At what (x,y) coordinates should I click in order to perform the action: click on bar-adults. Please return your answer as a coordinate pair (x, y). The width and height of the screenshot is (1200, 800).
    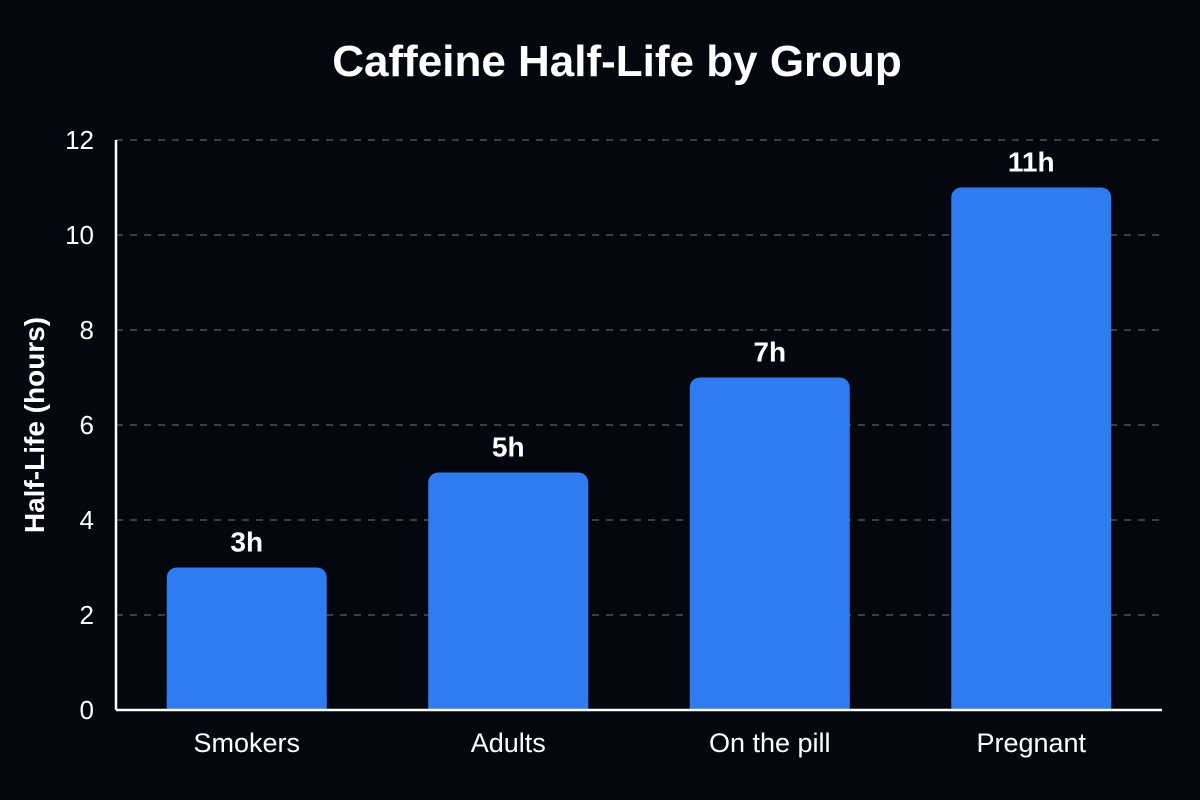
    Looking at the image, I should click on (508, 591).